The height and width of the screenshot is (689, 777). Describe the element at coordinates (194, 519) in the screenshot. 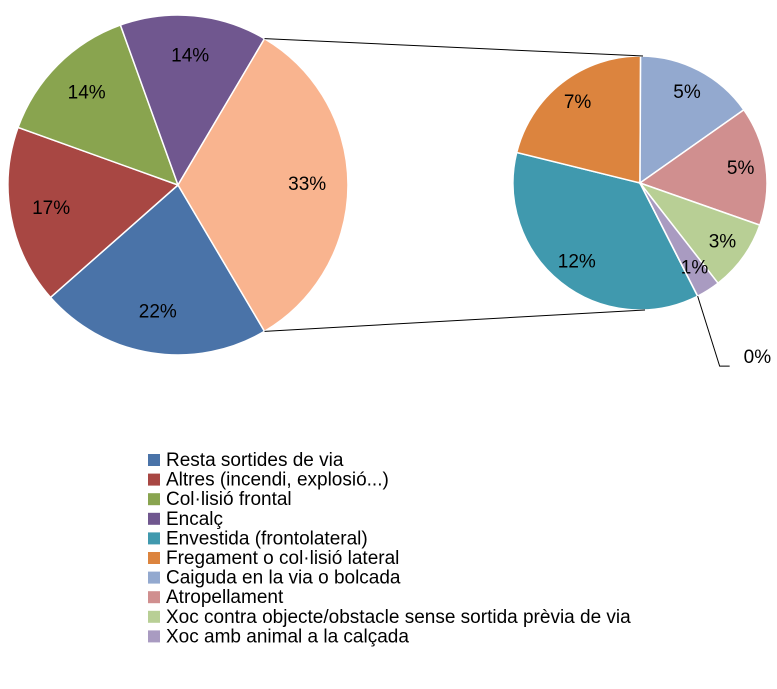

I see `legend-label: Encalç` at that location.